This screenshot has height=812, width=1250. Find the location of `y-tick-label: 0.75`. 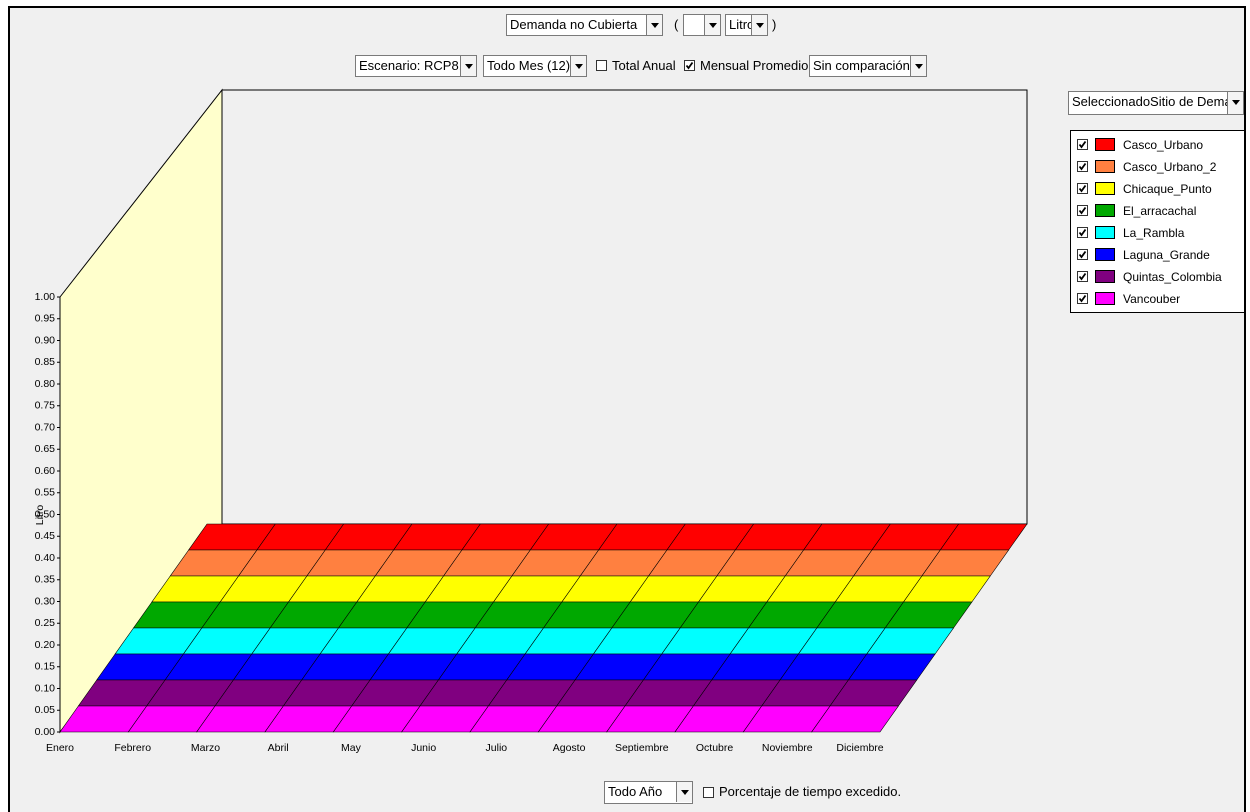

y-tick-label: 0.75 is located at coordinates (45, 406).